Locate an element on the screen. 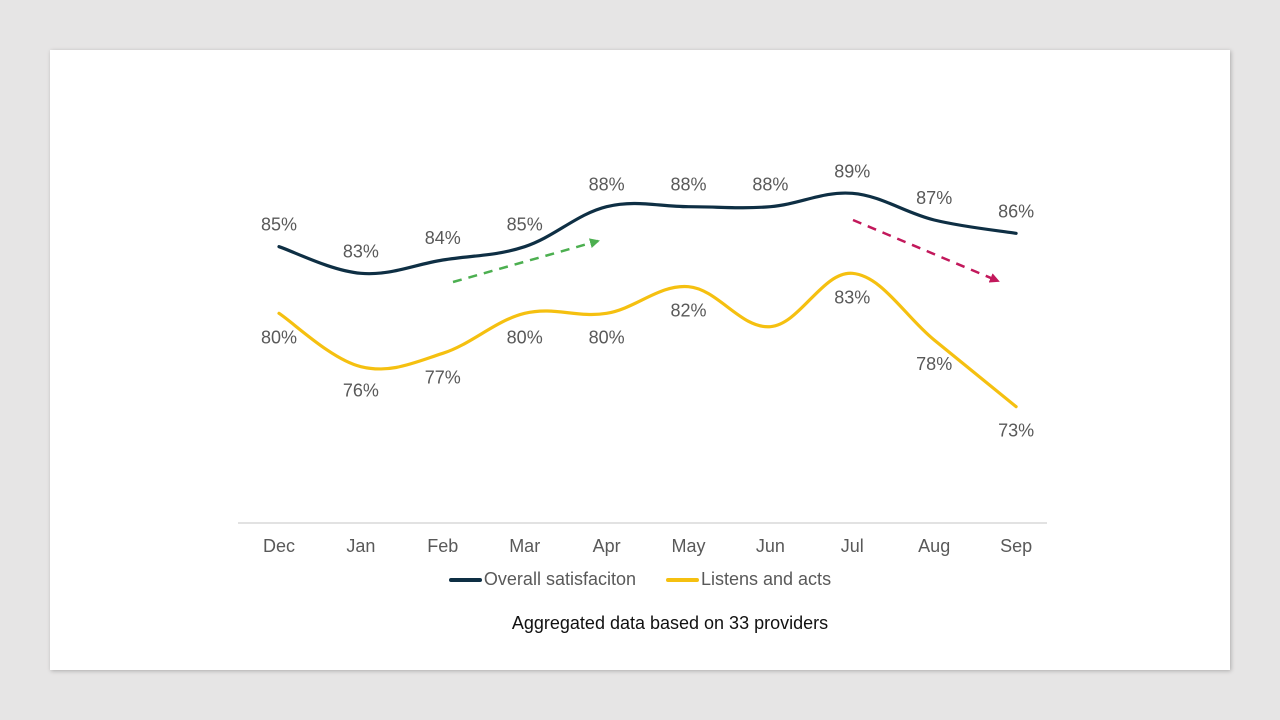 The image size is (1280, 720). x-tick-label: Jan is located at coordinates (360, 546).